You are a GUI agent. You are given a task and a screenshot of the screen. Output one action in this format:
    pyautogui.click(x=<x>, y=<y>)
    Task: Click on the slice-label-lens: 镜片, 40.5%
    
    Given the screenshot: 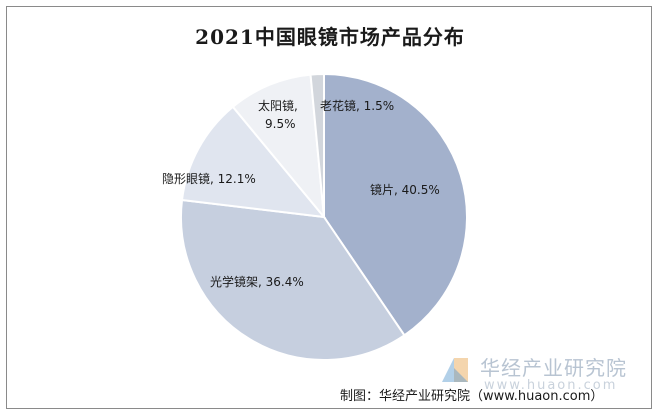 What is the action you would take?
    pyautogui.click(x=405, y=189)
    